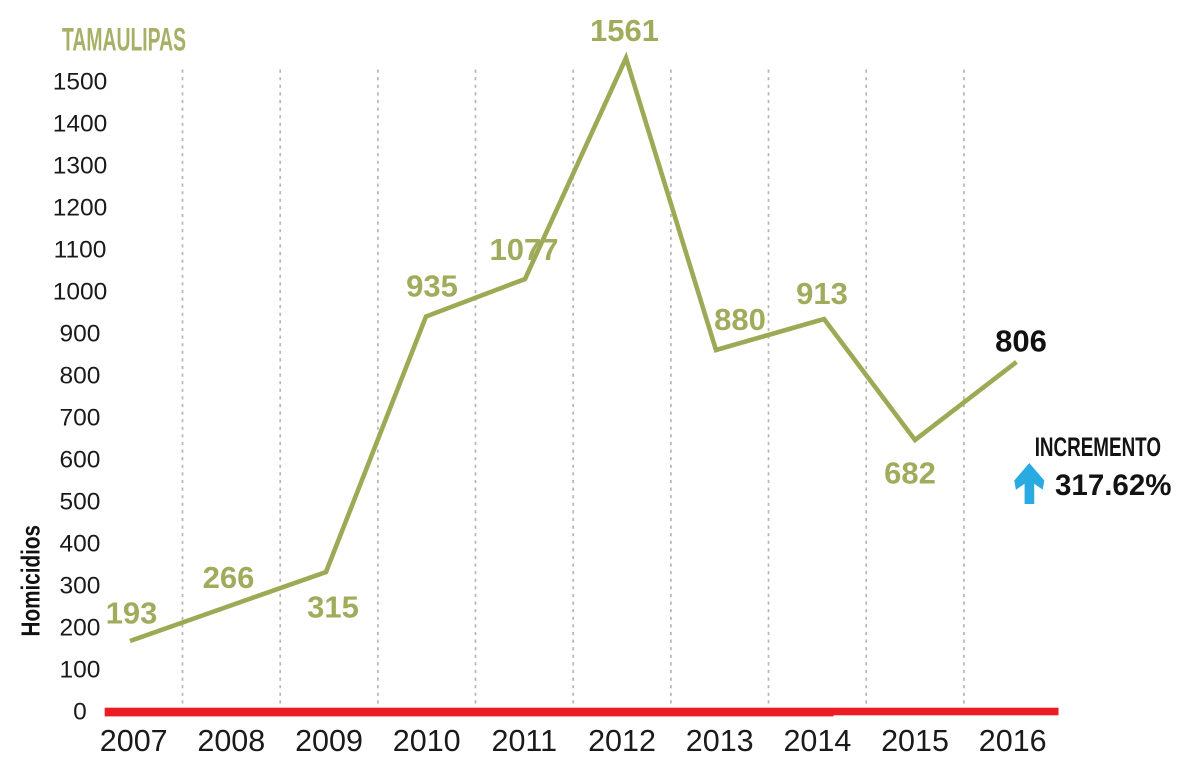 The height and width of the screenshot is (765, 1200). Describe the element at coordinates (1113, 485) in the screenshot. I see `svg-text: 317.62%` at that location.